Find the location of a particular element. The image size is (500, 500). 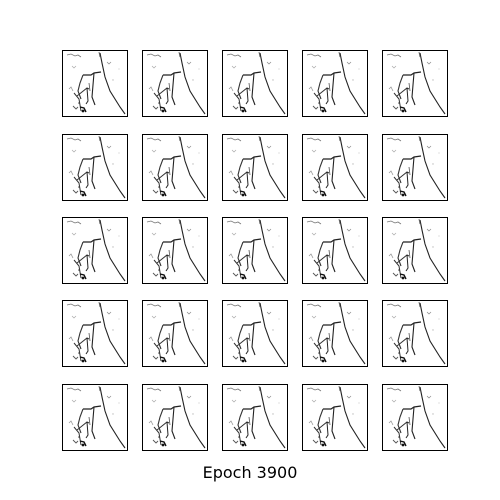

generated-sample-tile-r3-c4 is located at coordinates (335, 250).